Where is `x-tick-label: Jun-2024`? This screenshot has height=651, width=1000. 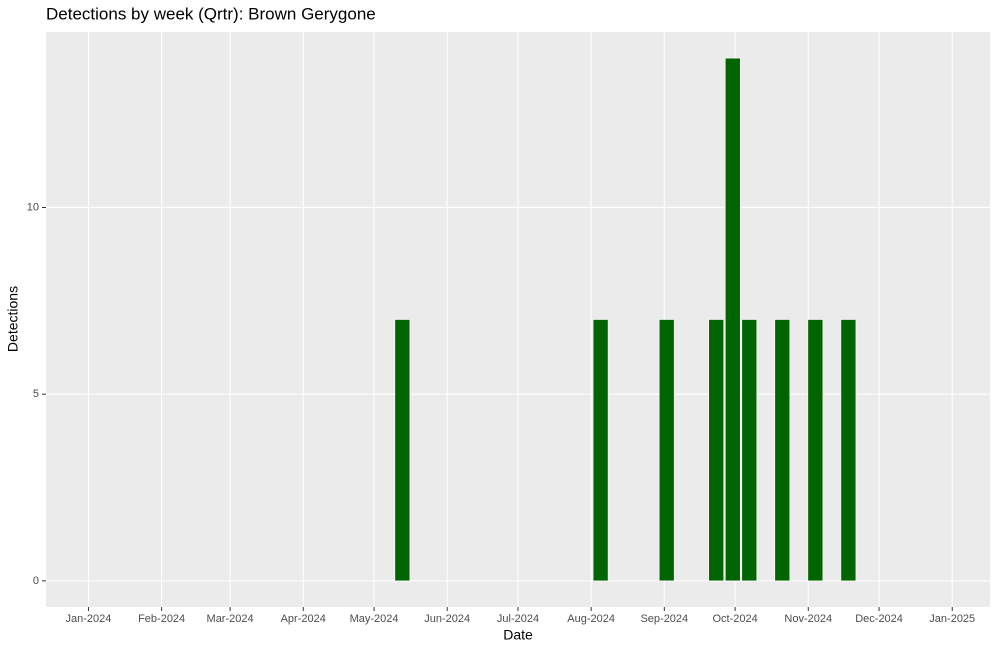 x-tick-label: Jun-2024 is located at coordinates (447, 619).